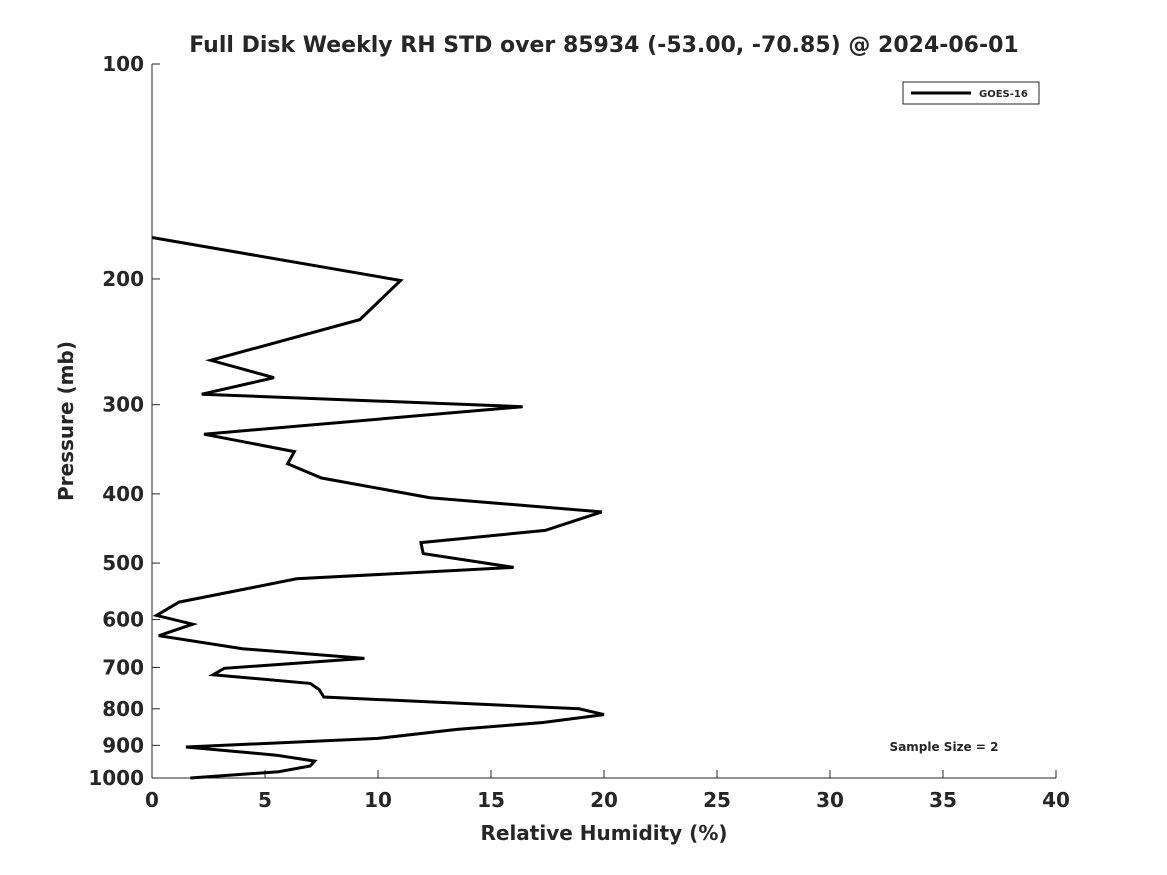  Describe the element at coordinates (1056, 800) in the screenshot. I see `x-tick-label: 40` at that location.